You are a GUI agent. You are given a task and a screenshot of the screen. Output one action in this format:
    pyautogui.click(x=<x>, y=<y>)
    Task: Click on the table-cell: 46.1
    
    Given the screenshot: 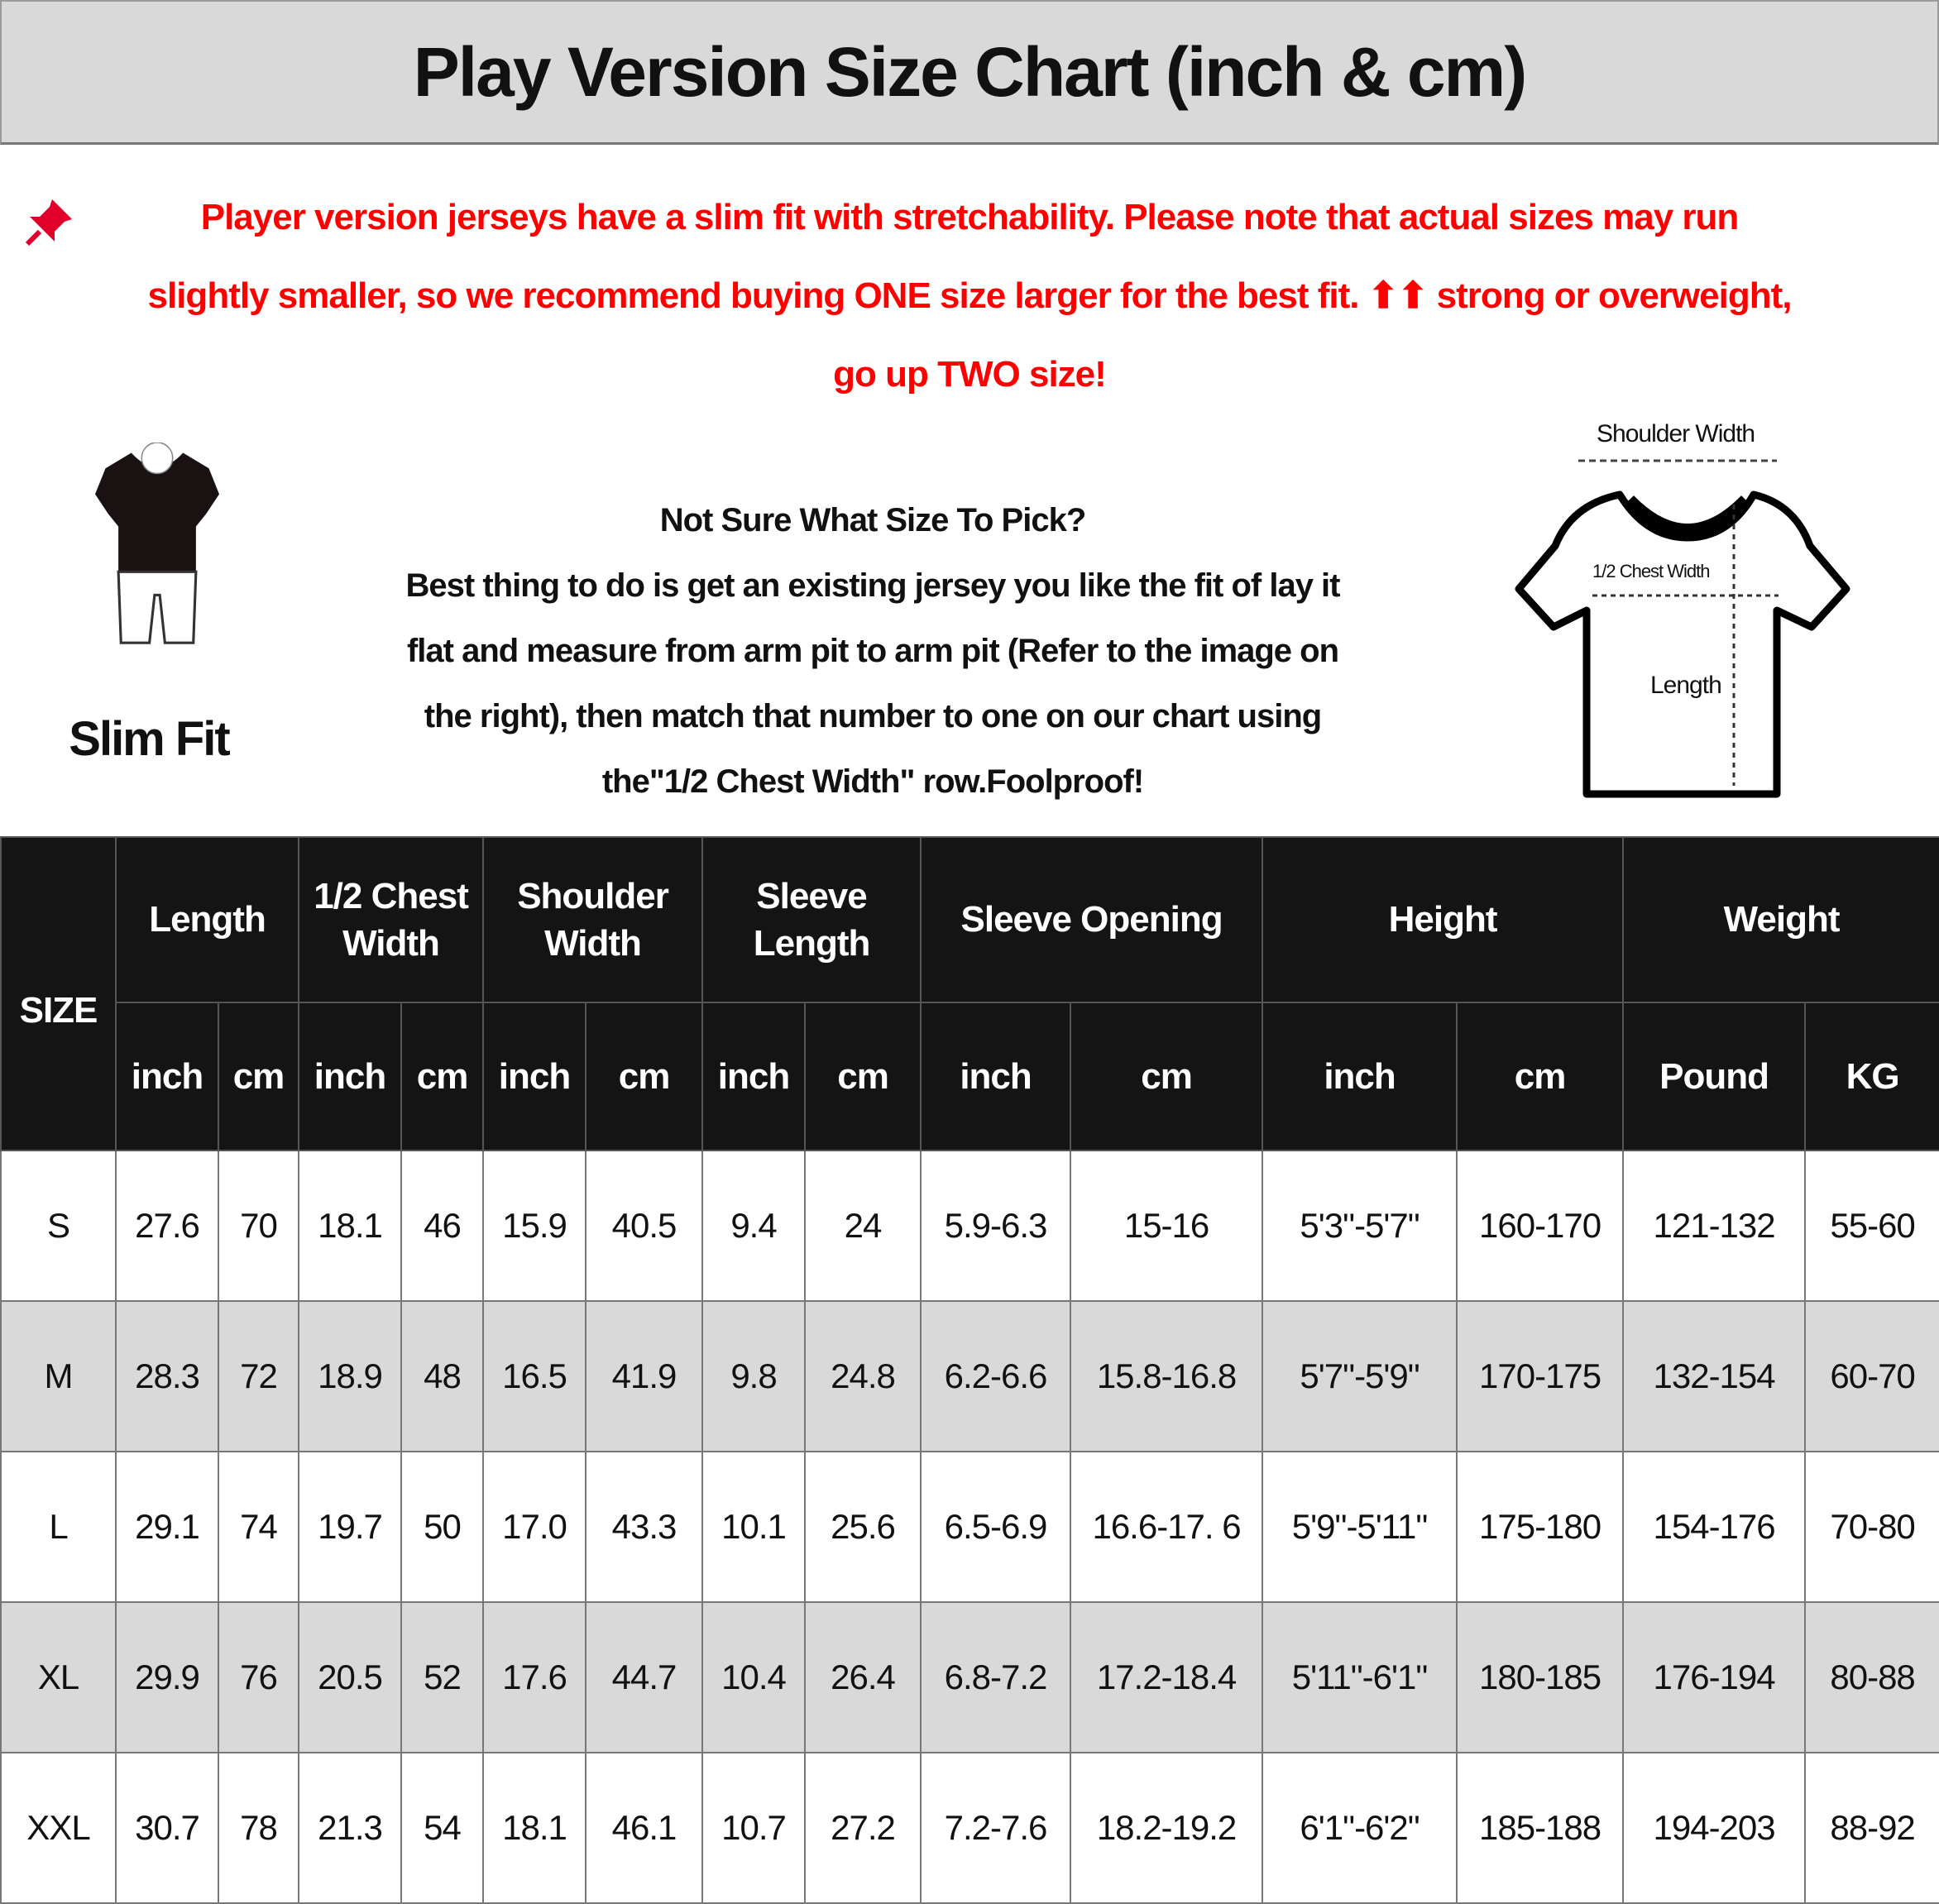 What is the action you would take?
    pyautogui.click(x=644, y=1828)
    